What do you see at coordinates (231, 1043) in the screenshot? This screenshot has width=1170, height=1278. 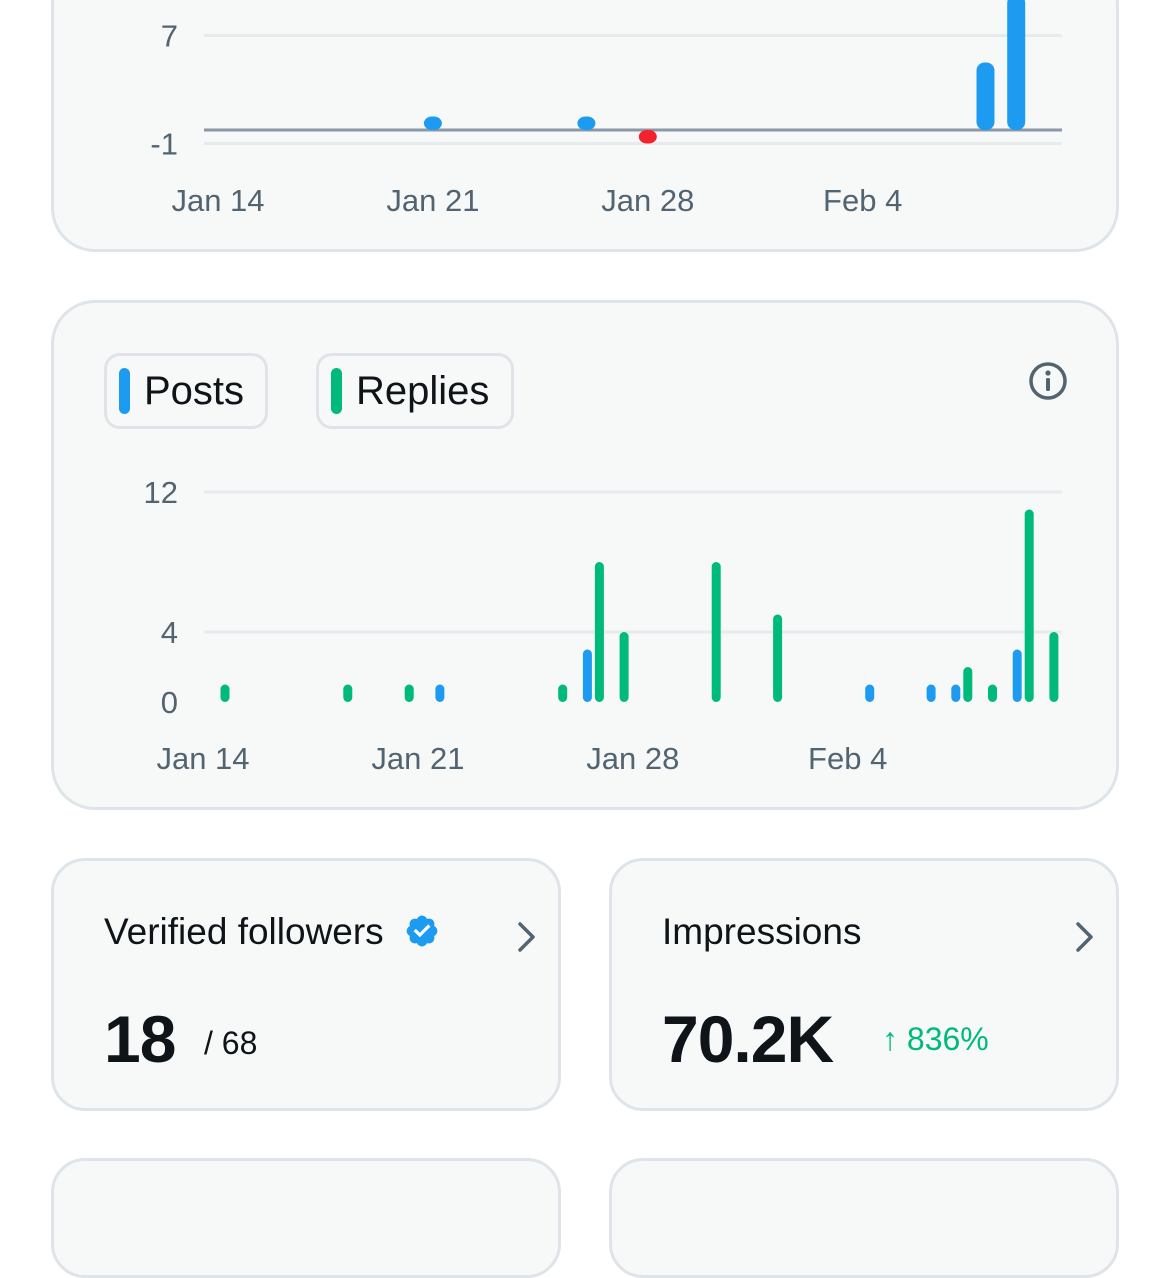 I see `verified-followers-total: / 68` at bounding box center [231, 1043].